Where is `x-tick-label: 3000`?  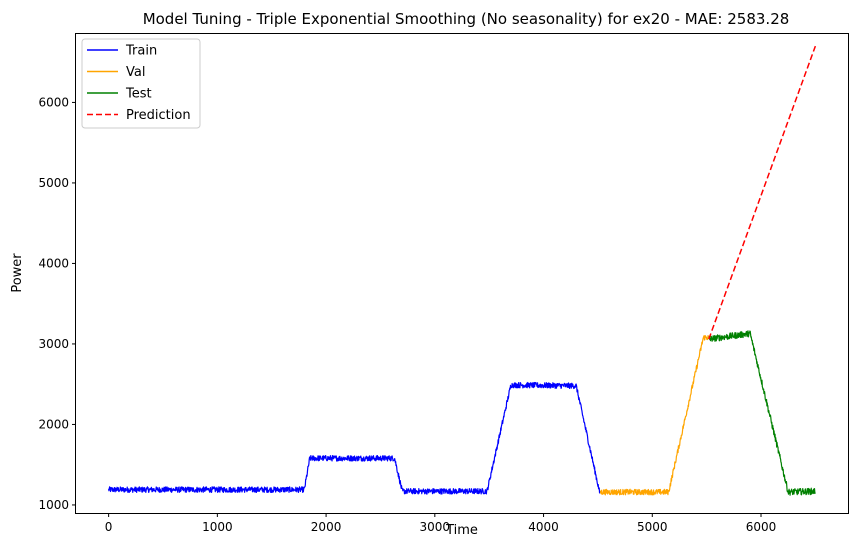 x-tick-label: 3000 is located at coordinates (435, 527).